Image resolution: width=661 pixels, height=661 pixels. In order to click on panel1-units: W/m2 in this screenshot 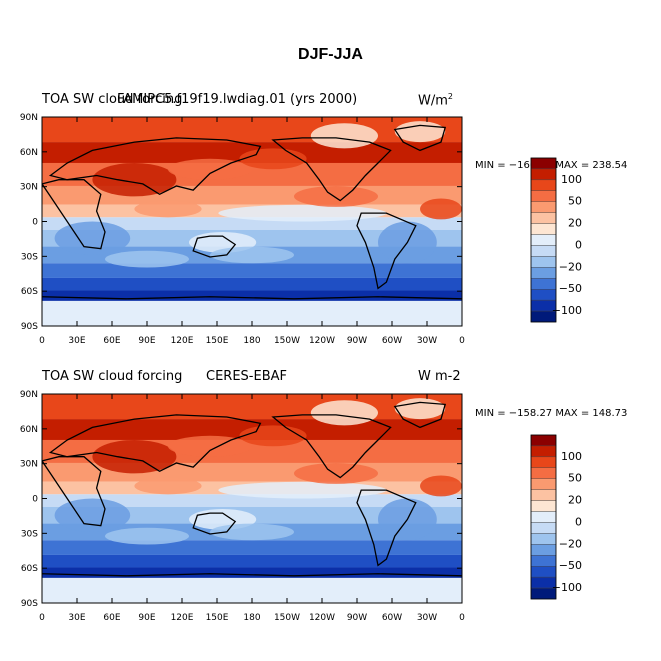, I will do `click(435, 100)`.